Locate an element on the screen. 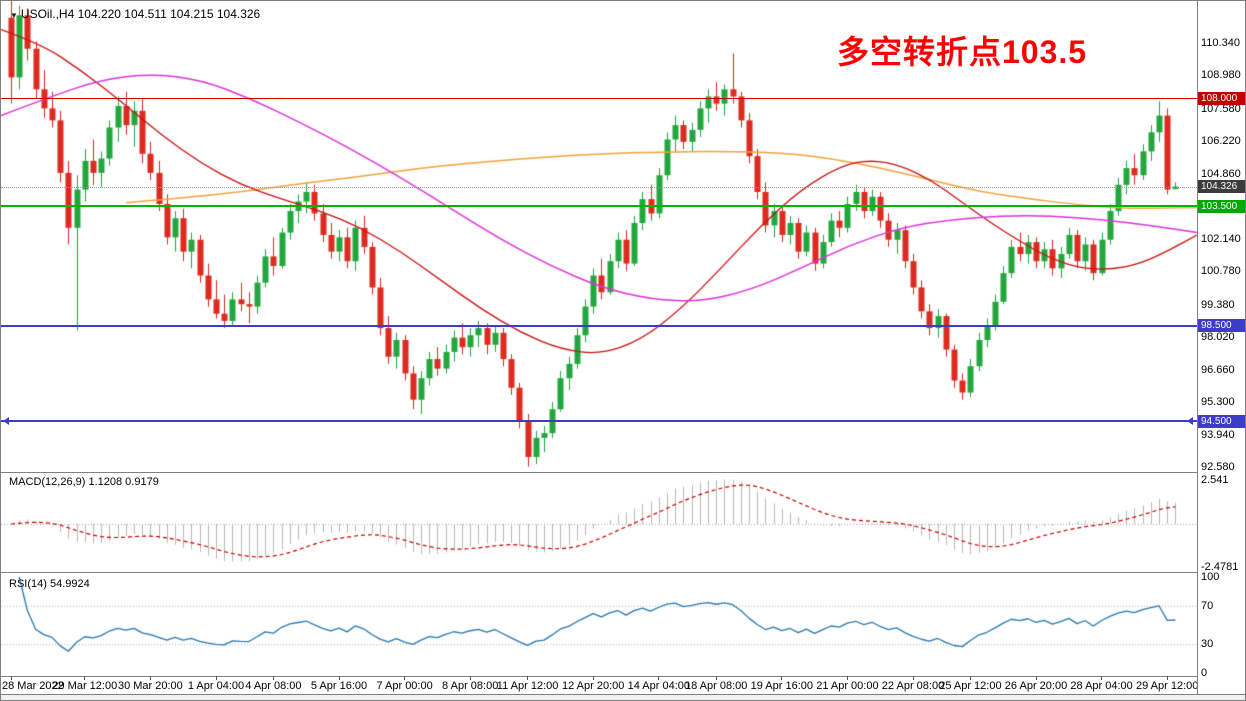 The width and height of the screenshot is (1246, 701). time-axis-label: 19 Apr 16:00 is located at coordinates (781, 686).